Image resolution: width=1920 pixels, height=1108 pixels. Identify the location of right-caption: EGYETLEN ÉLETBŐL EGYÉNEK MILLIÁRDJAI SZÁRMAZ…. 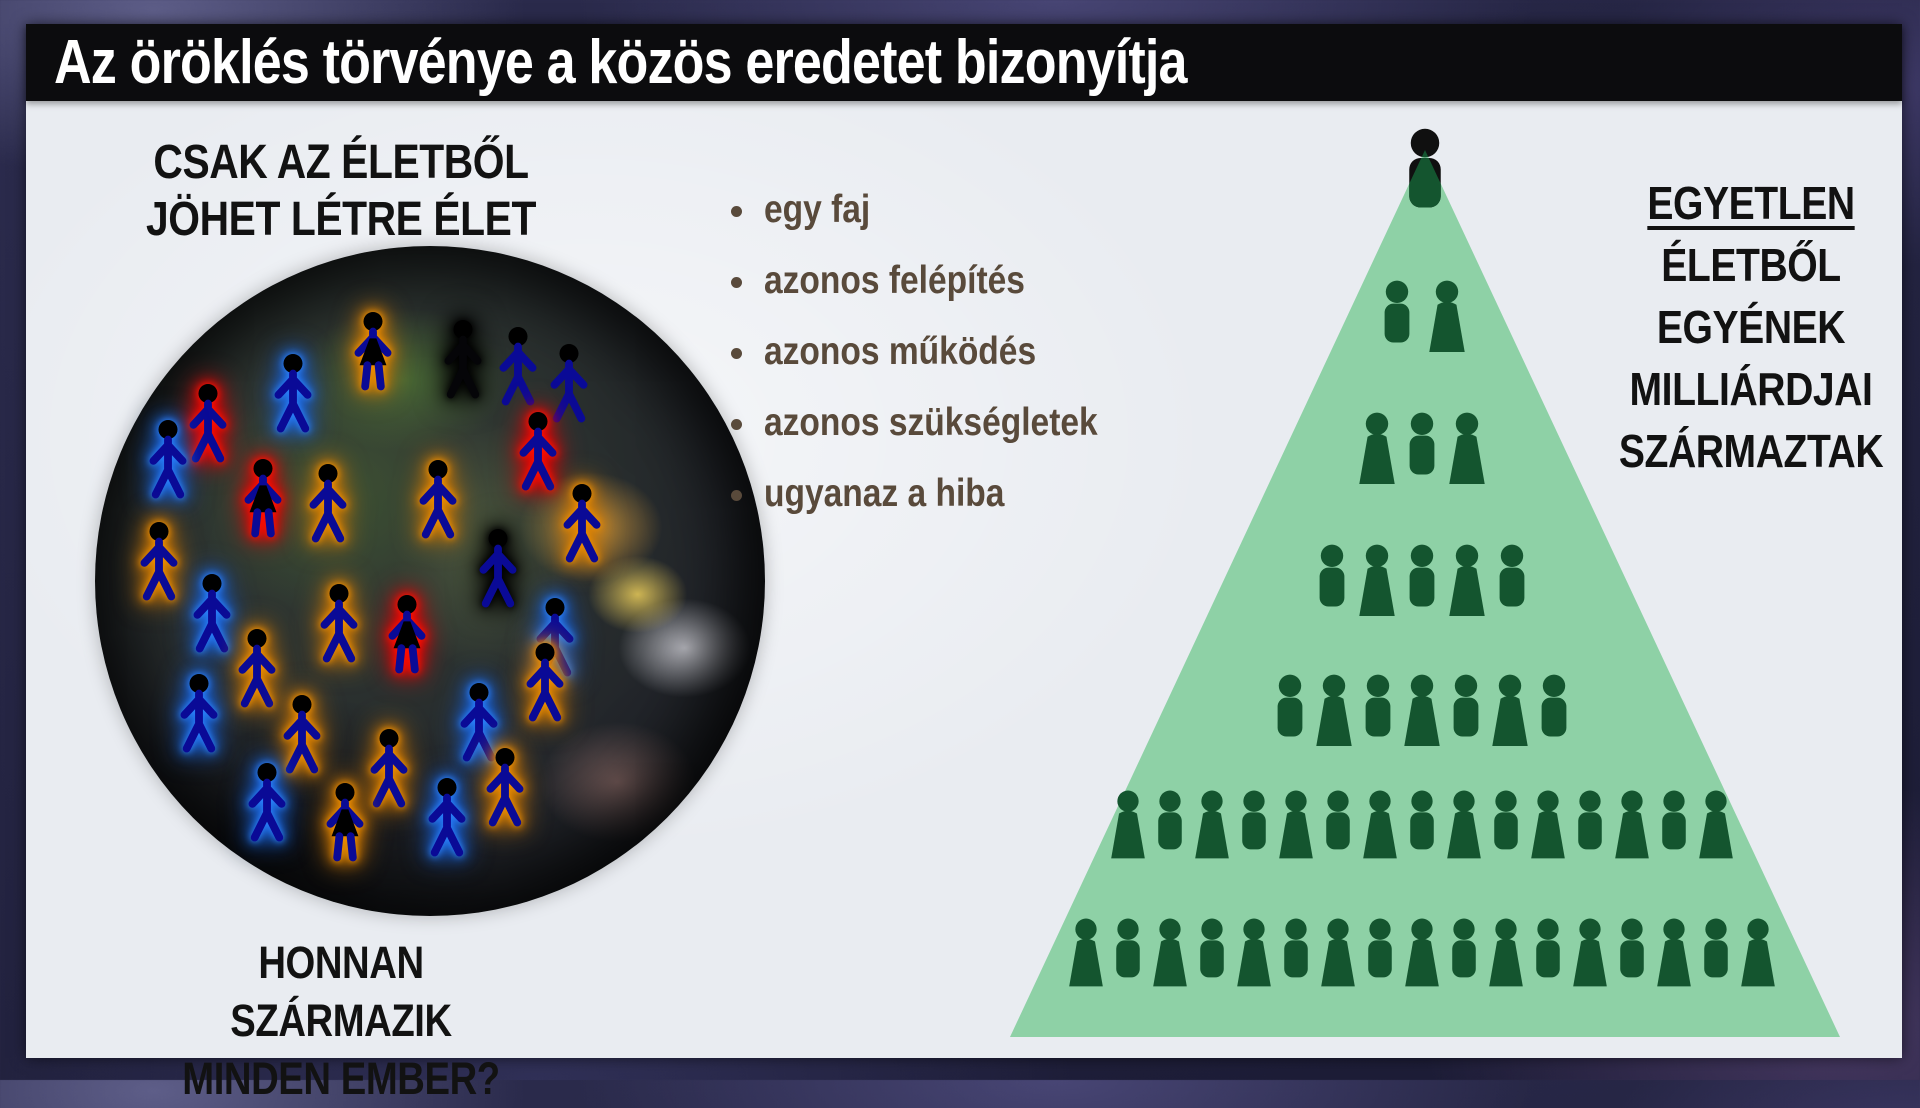
(1743, 327).